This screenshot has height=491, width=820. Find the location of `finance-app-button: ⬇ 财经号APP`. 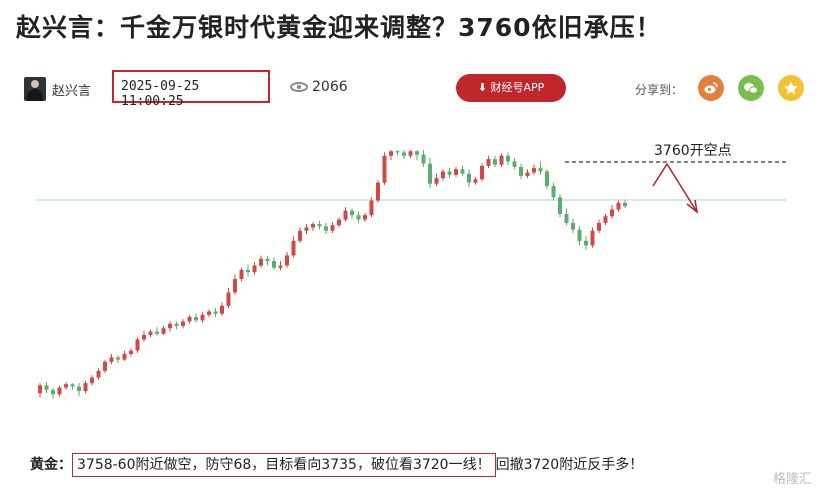

finance-app-button: ⬇ 财经号APP is located at coordinates (511, 88).